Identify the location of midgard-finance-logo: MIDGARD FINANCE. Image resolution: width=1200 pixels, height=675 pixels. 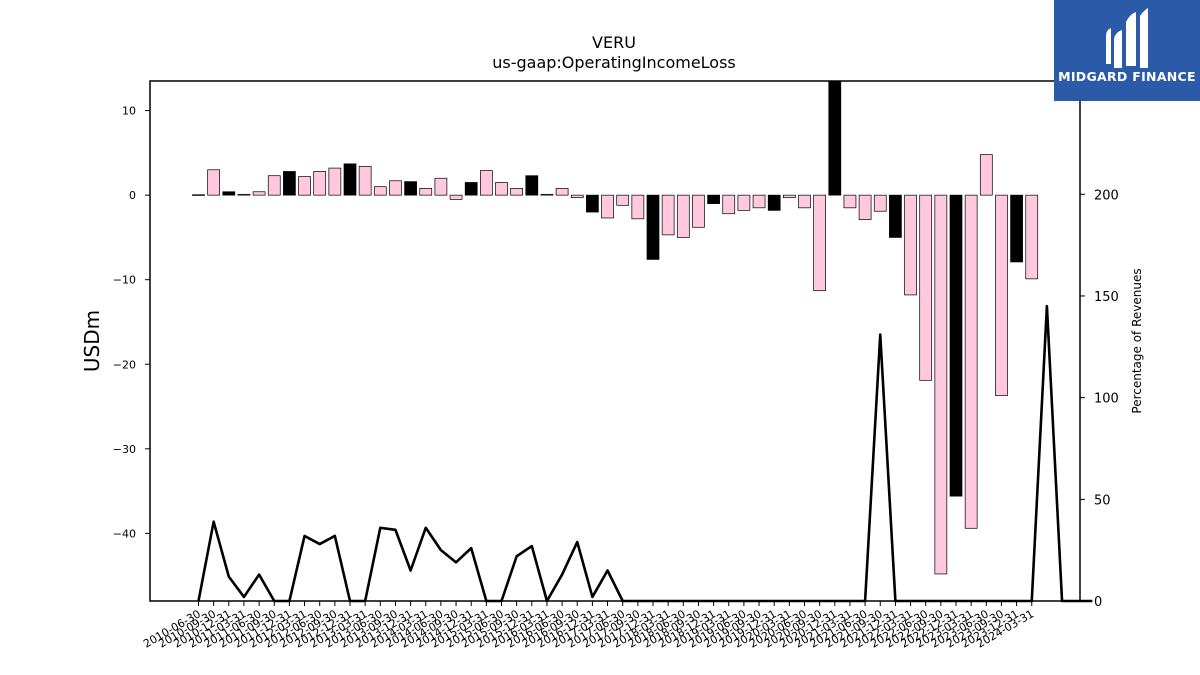
(1127, 50).